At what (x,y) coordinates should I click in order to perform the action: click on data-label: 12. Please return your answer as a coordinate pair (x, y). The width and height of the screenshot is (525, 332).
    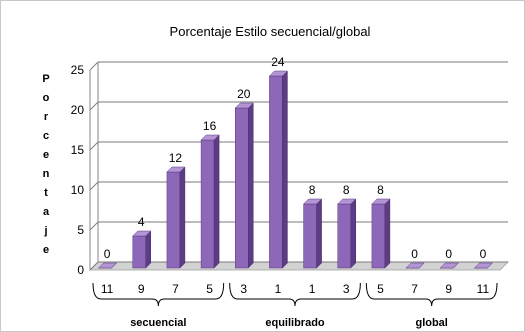
    Looking at the image, I should click on (176, 158).